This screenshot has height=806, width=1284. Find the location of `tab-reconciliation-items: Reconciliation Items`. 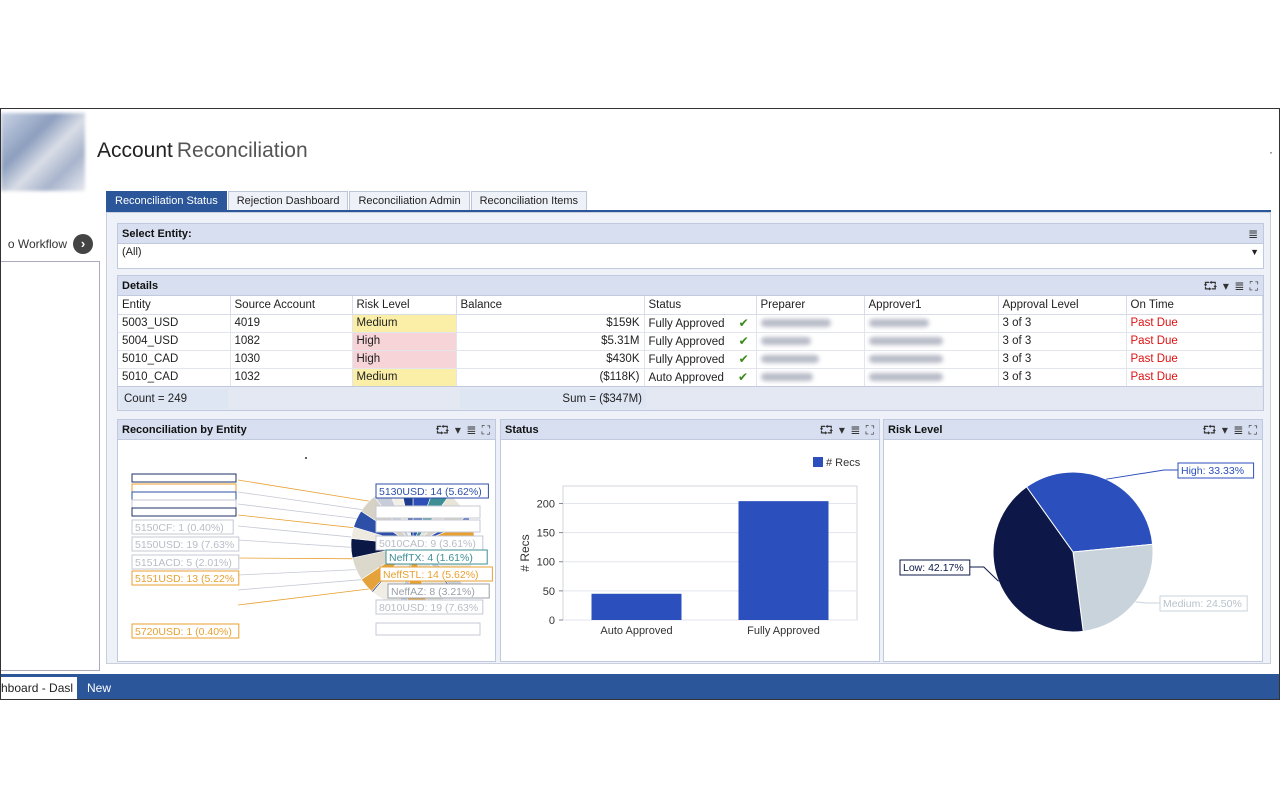

tab-reconciliation-items: Reconciliation Items is located at coordinates (529, 201).